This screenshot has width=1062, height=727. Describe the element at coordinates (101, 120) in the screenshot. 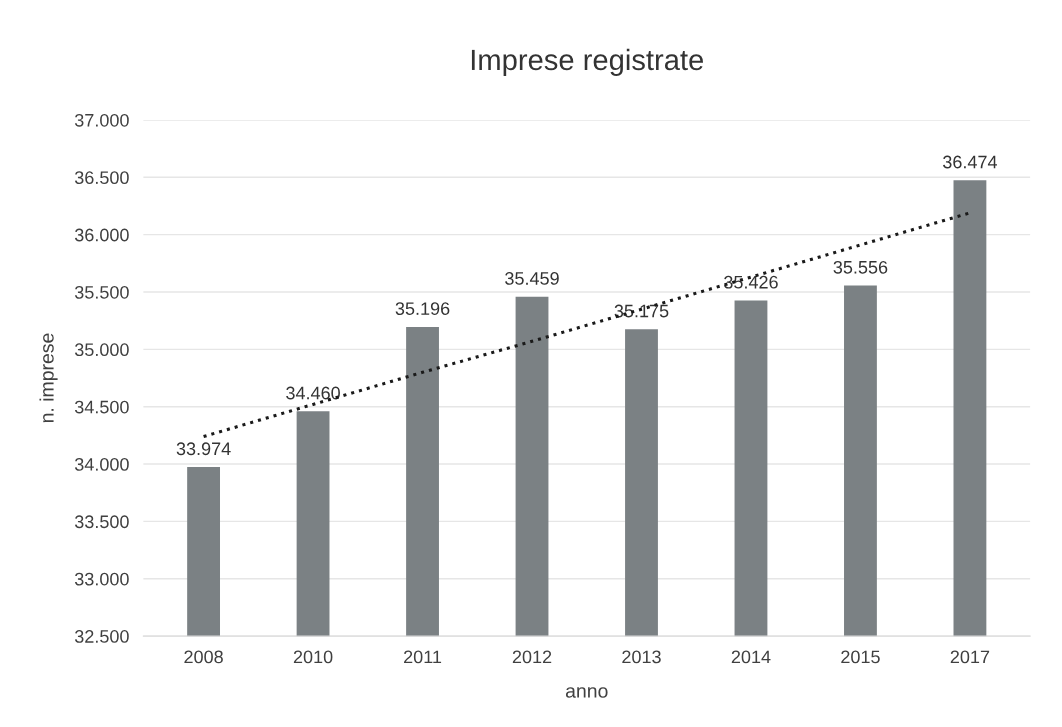

I see `y-tick-label: 37.000` at that location.